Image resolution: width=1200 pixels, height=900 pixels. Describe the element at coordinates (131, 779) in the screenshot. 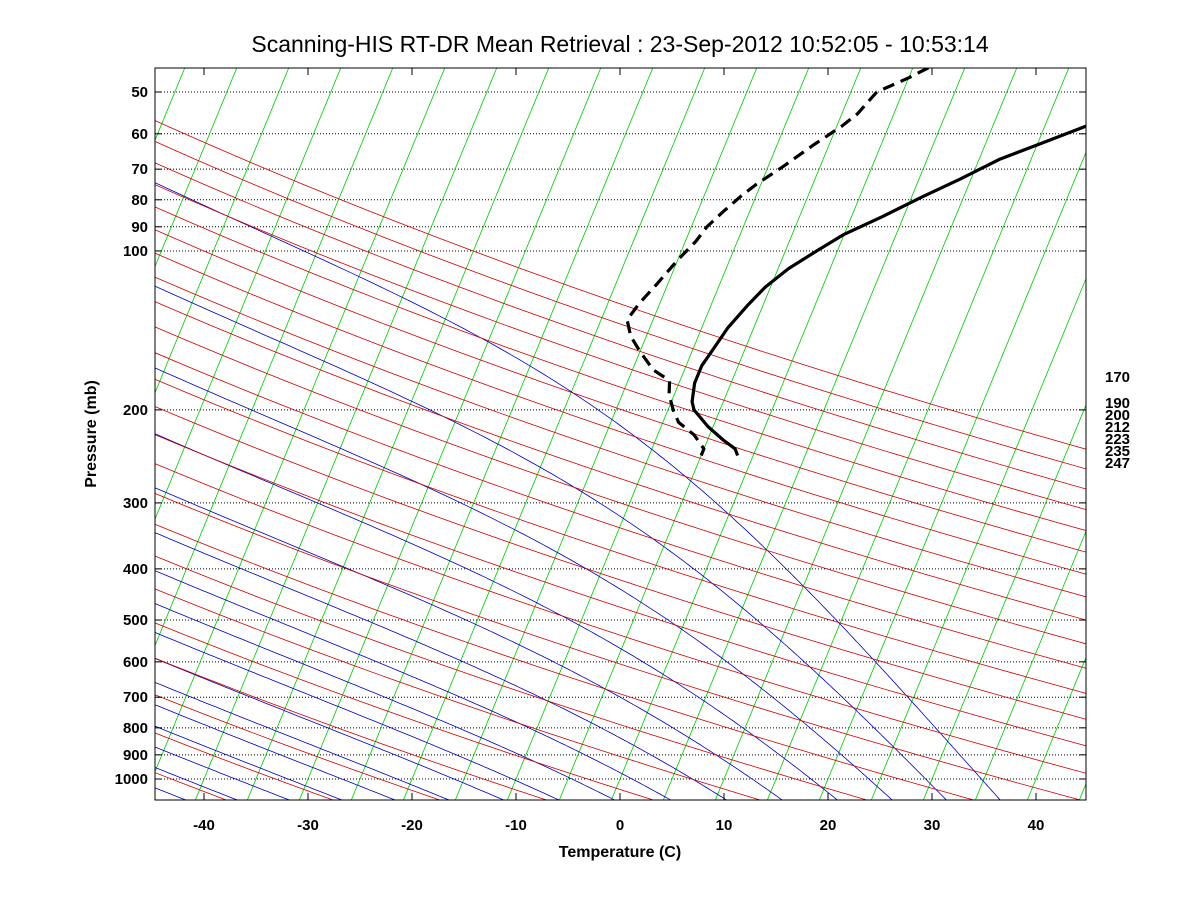

I see `y-tick-label: 1000` at that location.